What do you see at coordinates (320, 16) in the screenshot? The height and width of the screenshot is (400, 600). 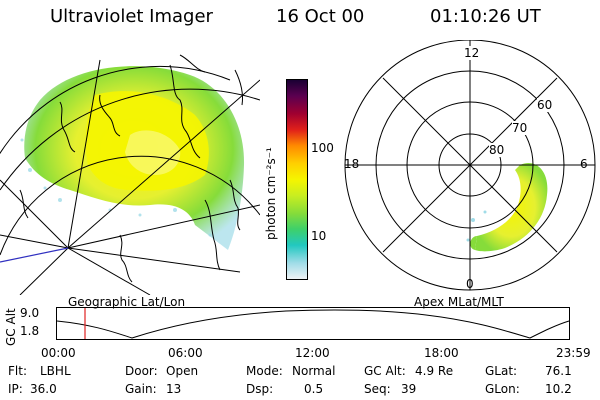 I see `date-label: 16 Oct 00` at bounding box center [320, 16].